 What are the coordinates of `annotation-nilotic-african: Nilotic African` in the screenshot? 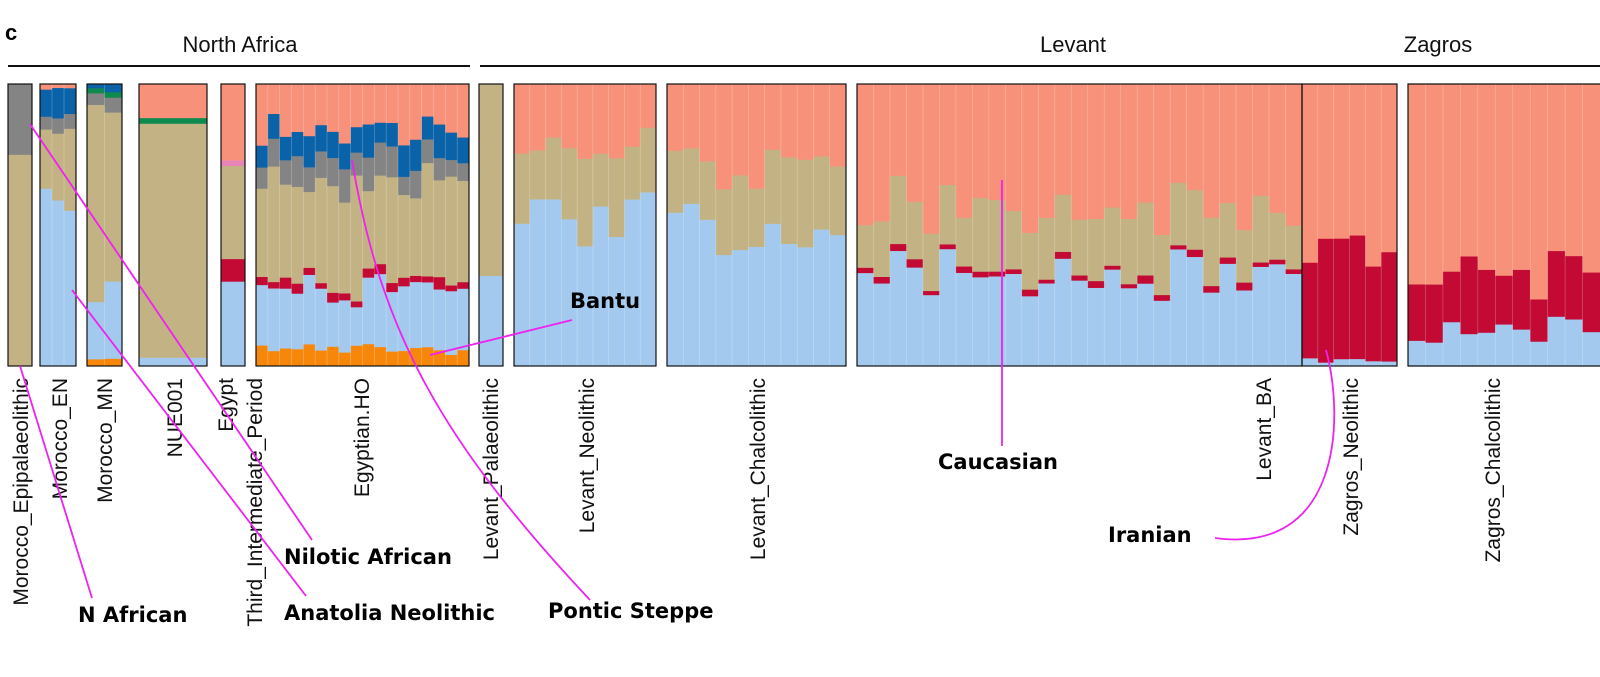 It's located at (368, 557).